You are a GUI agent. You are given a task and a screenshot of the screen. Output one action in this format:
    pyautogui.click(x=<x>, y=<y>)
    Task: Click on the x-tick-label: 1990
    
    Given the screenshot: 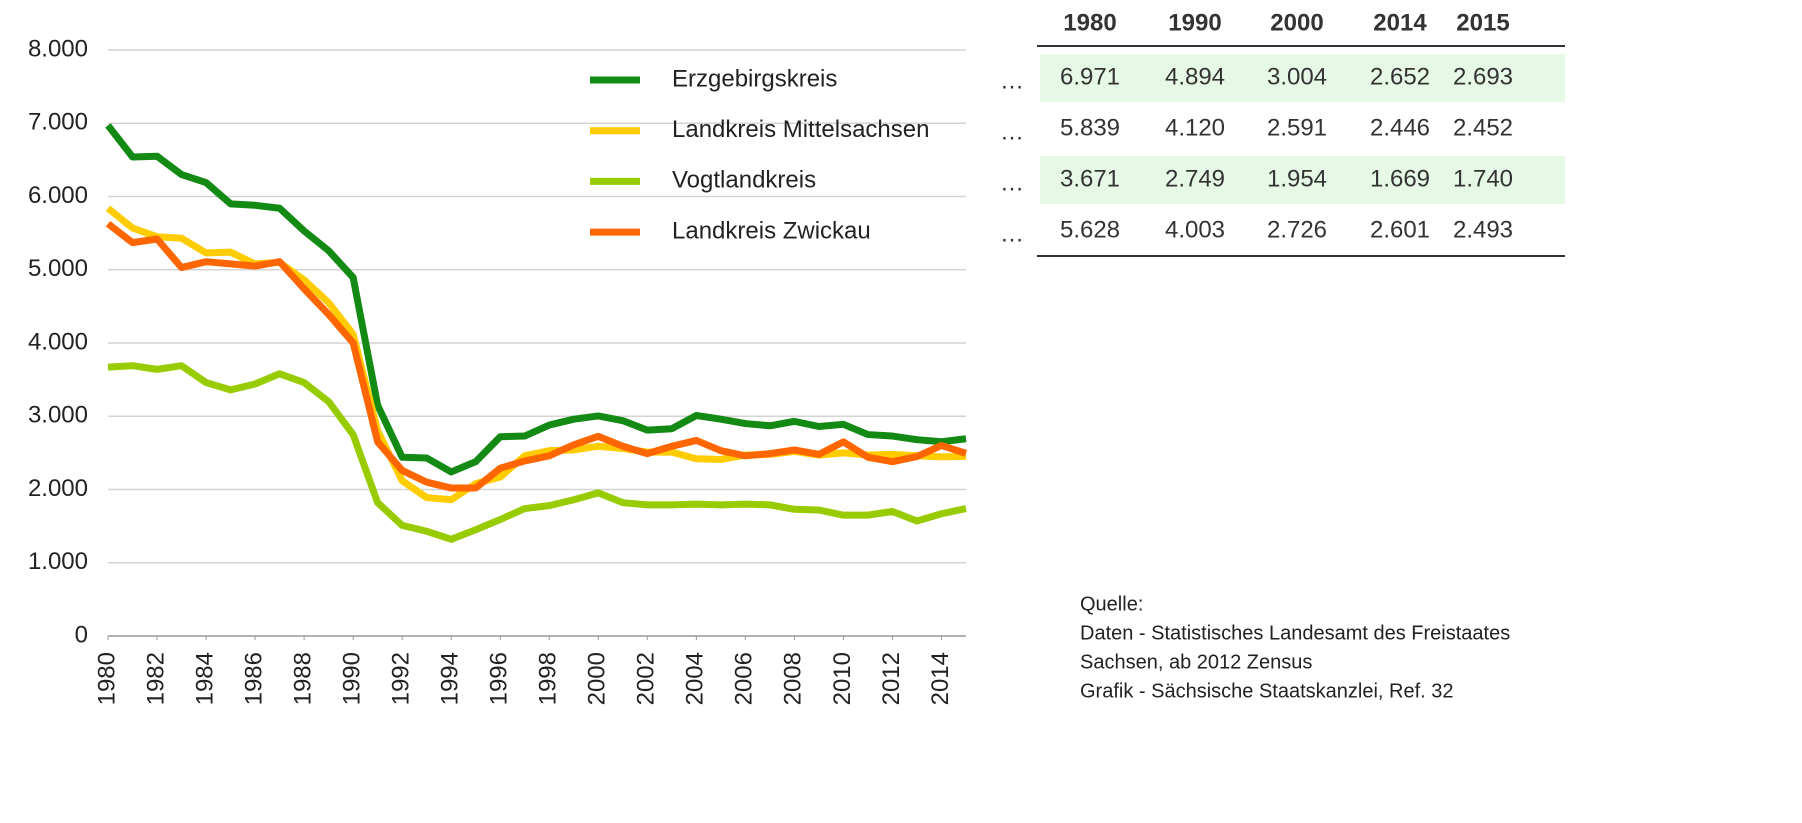 What is the action you would take?
    pyautogui.click(x=351, y=678)
    